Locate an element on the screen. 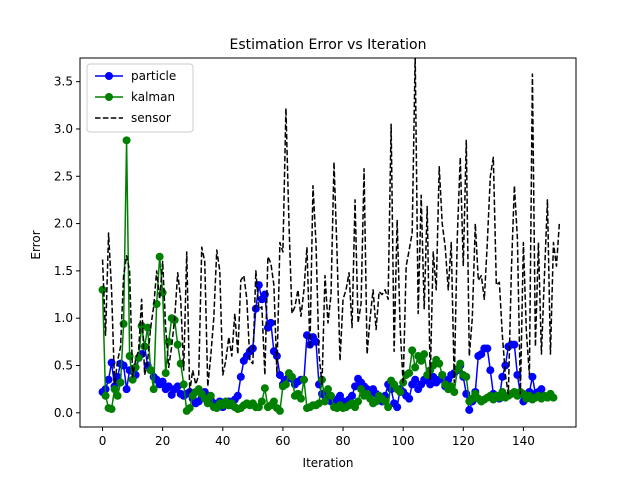 Image resolution: width=640 pixels, height=480 pixels. x-tick-label: 100 is located at coordinates (403, 441).